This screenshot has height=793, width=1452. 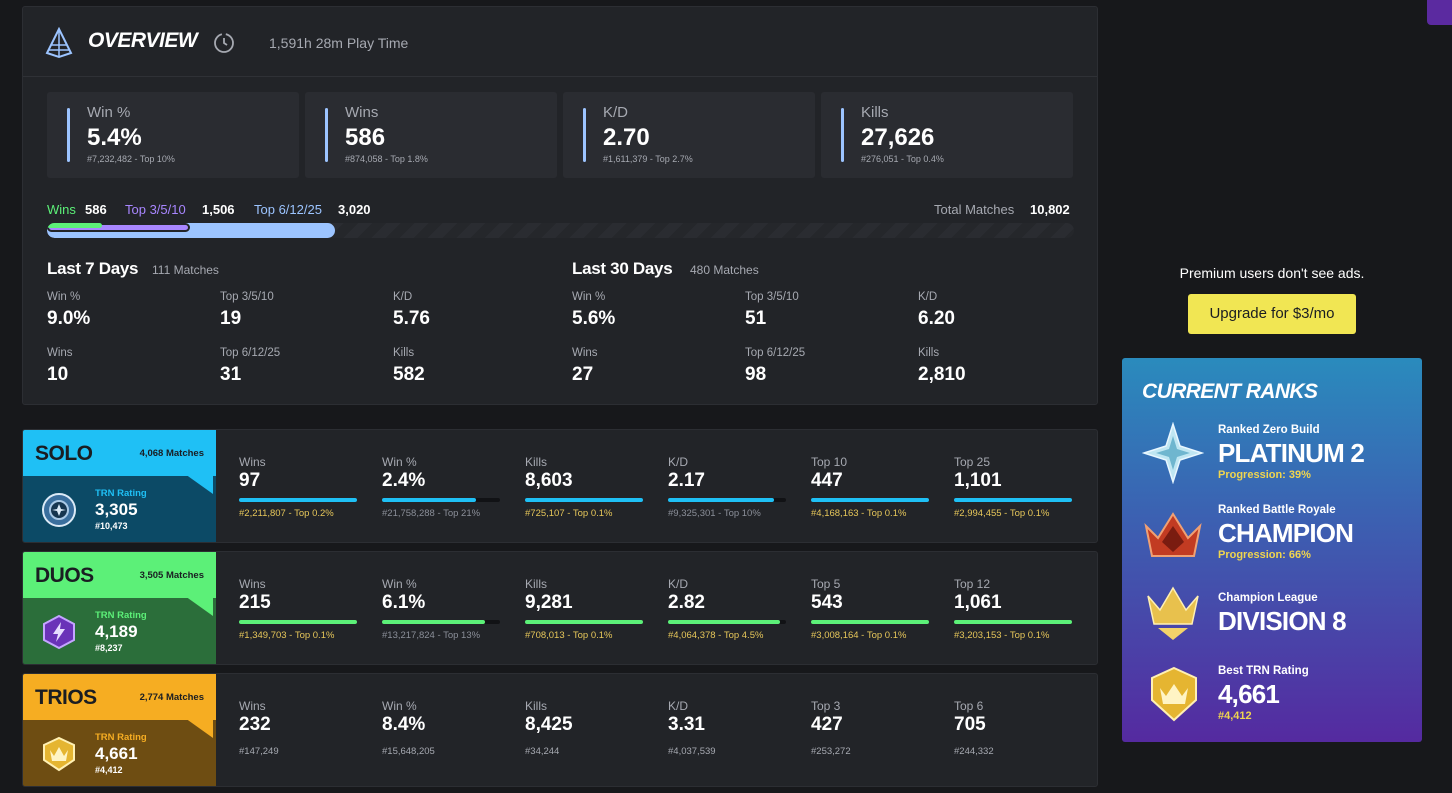 What do you see at coordinates (1264, 555) in the screenshot?
I see `rank-battle-royale-progress: Progression: 66%` at bounding box center [1264, 555].